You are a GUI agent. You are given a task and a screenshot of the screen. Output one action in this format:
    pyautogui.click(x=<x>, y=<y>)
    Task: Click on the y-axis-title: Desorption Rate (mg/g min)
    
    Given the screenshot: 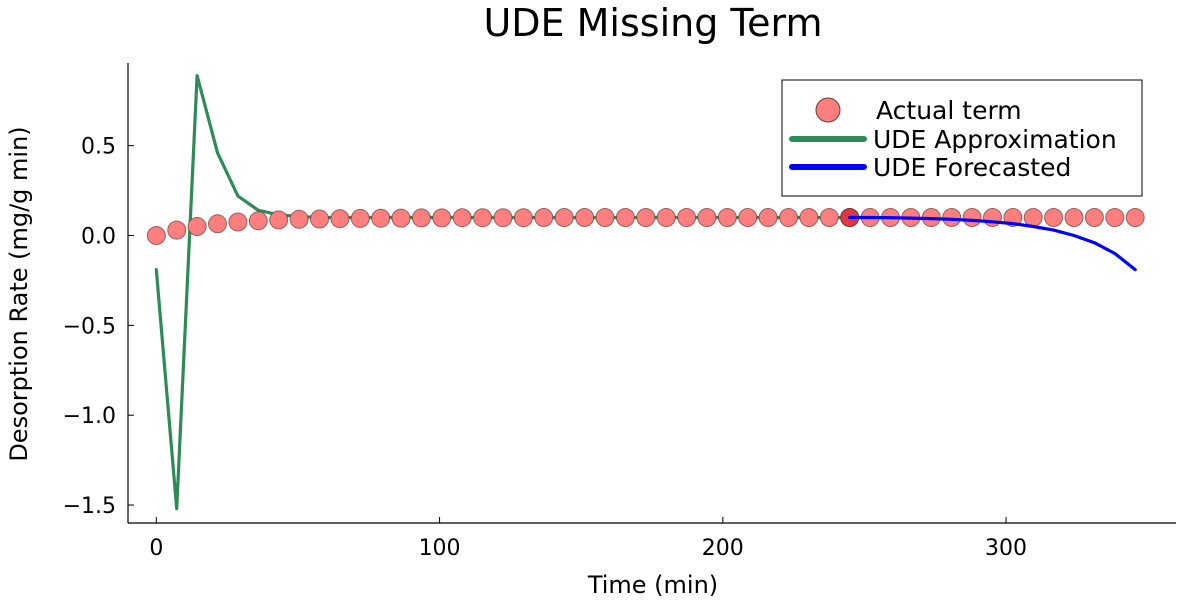 What is the action you would take?
    pyautogui.click(x=19, y=293)
    